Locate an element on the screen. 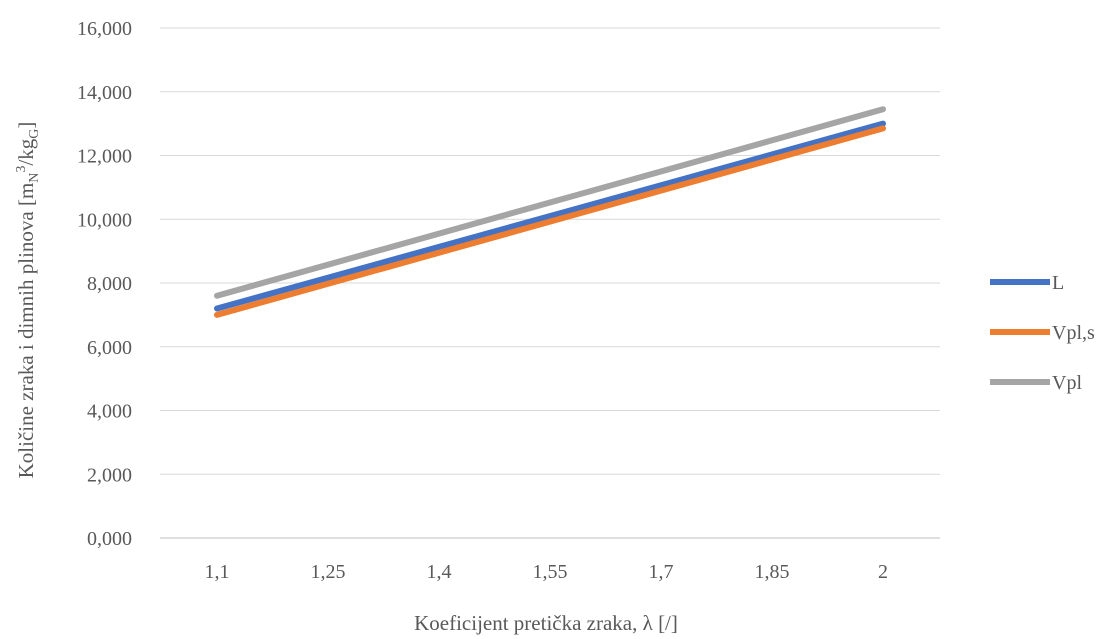 The width and height of the screenshot is (1118, 639). y-tick-label: 4,000 is located at coordinates (109, 412).